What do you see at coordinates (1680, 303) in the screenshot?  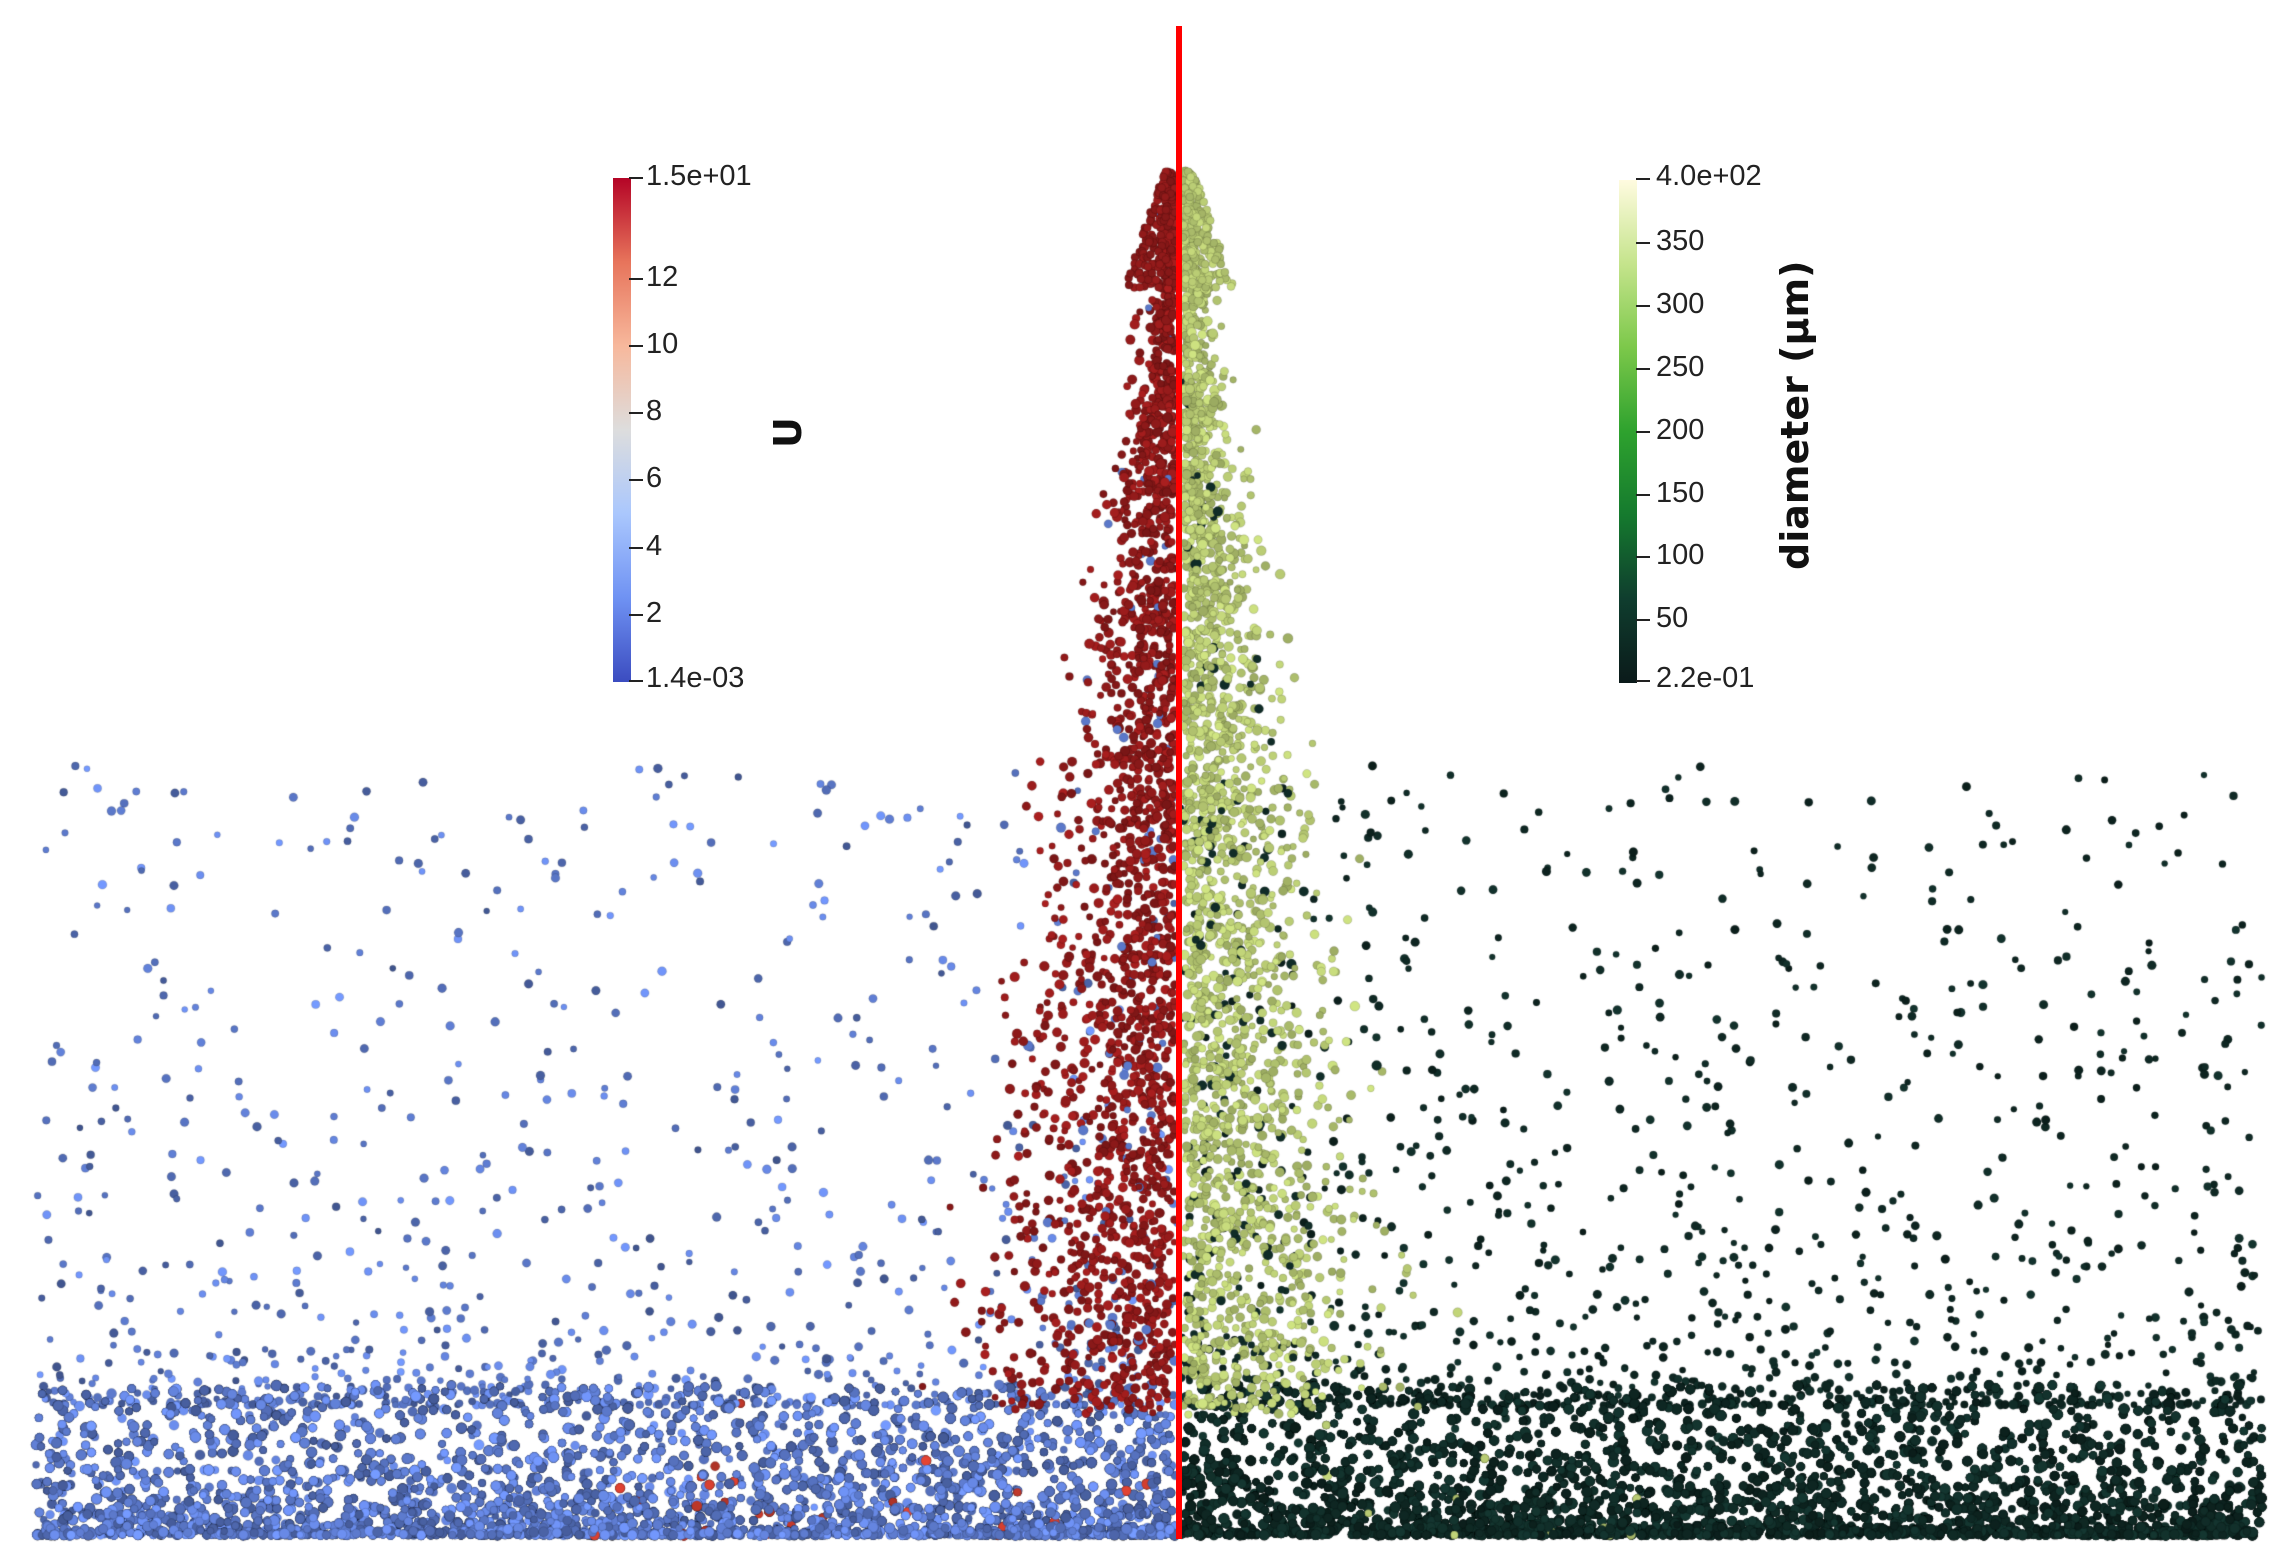 I see `diameter-tick-label: 300` at bounding box center [1680, 303].